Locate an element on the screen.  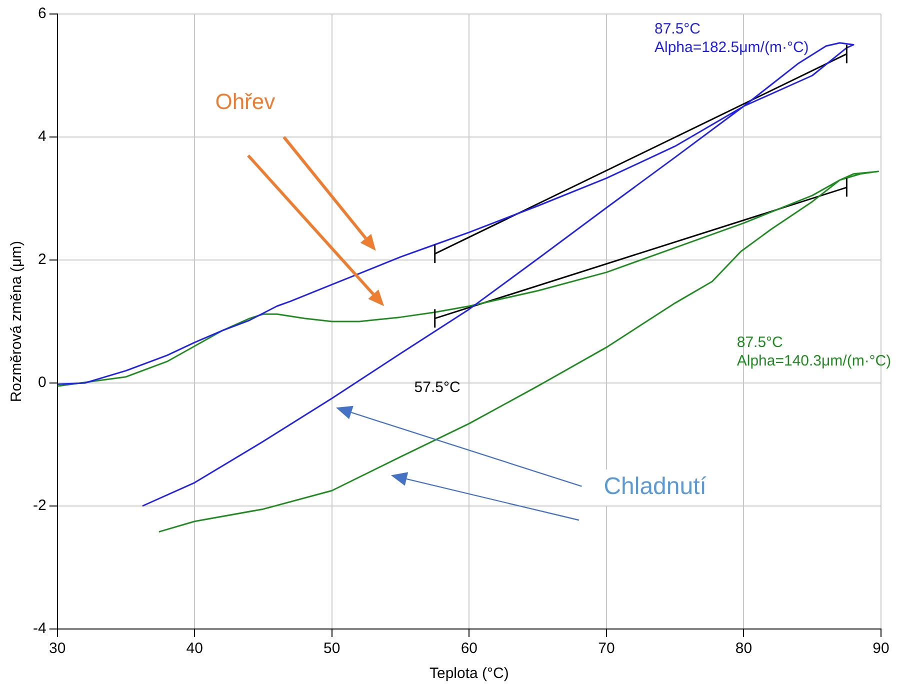
annotation: Chladnutí is located at coordinates (655, 486).